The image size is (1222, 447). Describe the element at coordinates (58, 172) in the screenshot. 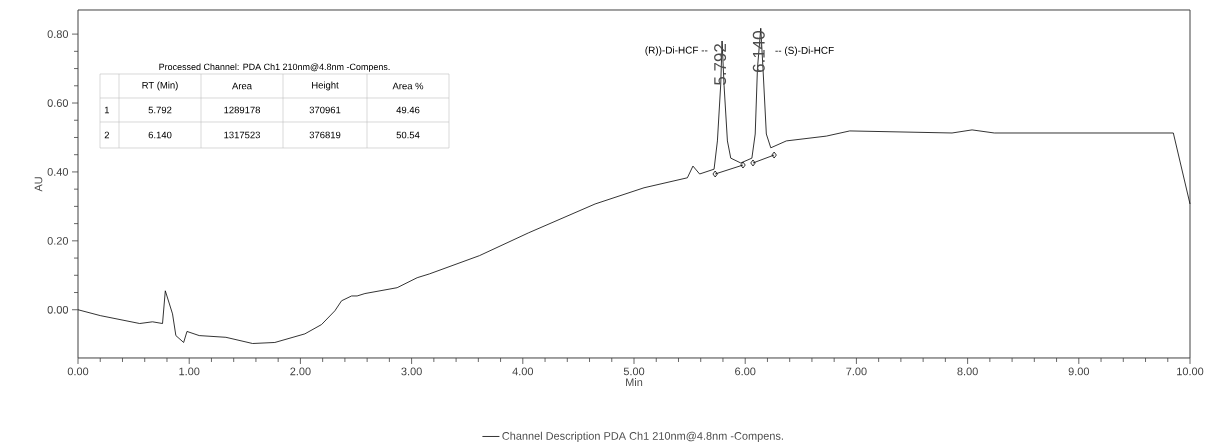

I see `y-tick-label: 0.40` at that location.